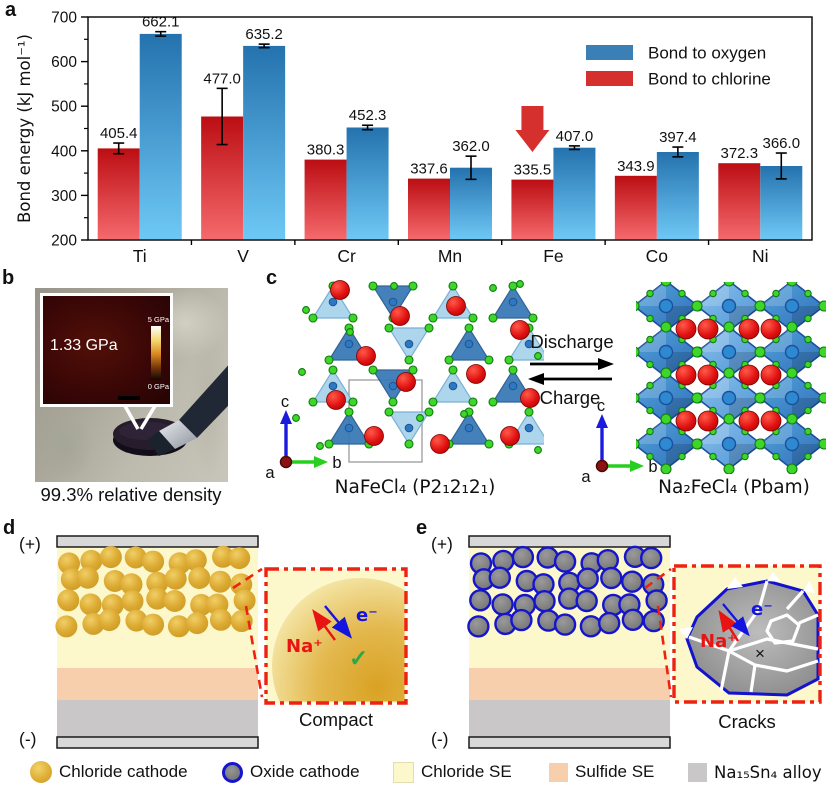 This screenshot has width=826, height=793. What do you see at coordinates (161, 443) in the screenshot?
I see `tweezers-tip` at bounding box center [161, 443].